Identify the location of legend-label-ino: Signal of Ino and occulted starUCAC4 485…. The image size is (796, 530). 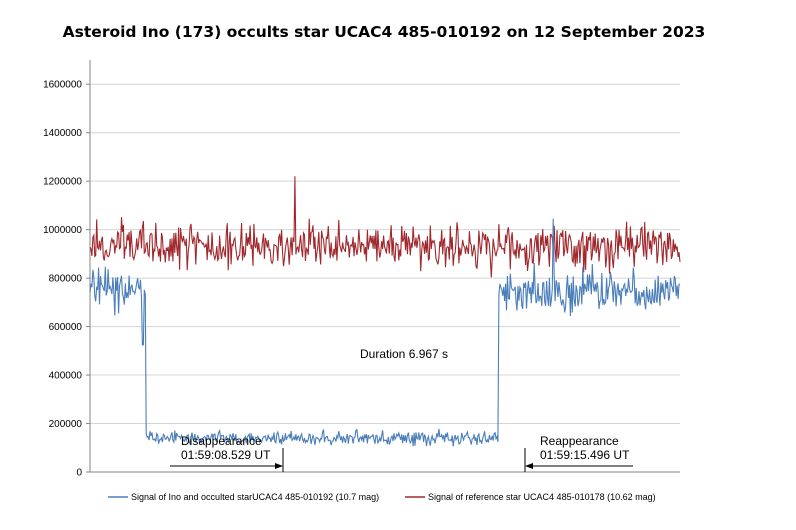
(255, 497).